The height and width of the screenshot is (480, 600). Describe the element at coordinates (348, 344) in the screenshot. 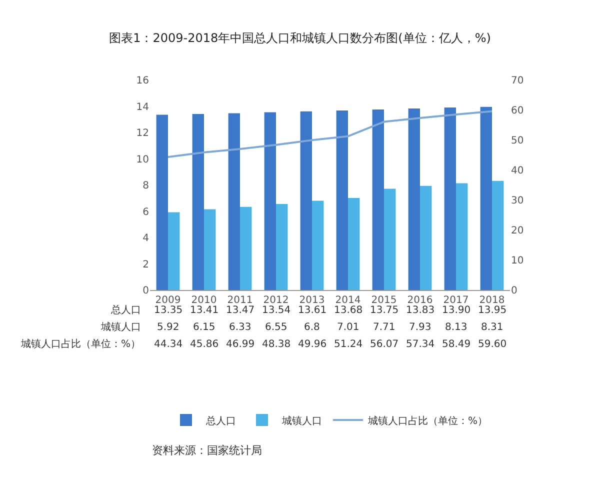

I see `data-label: 51.24` at that location.